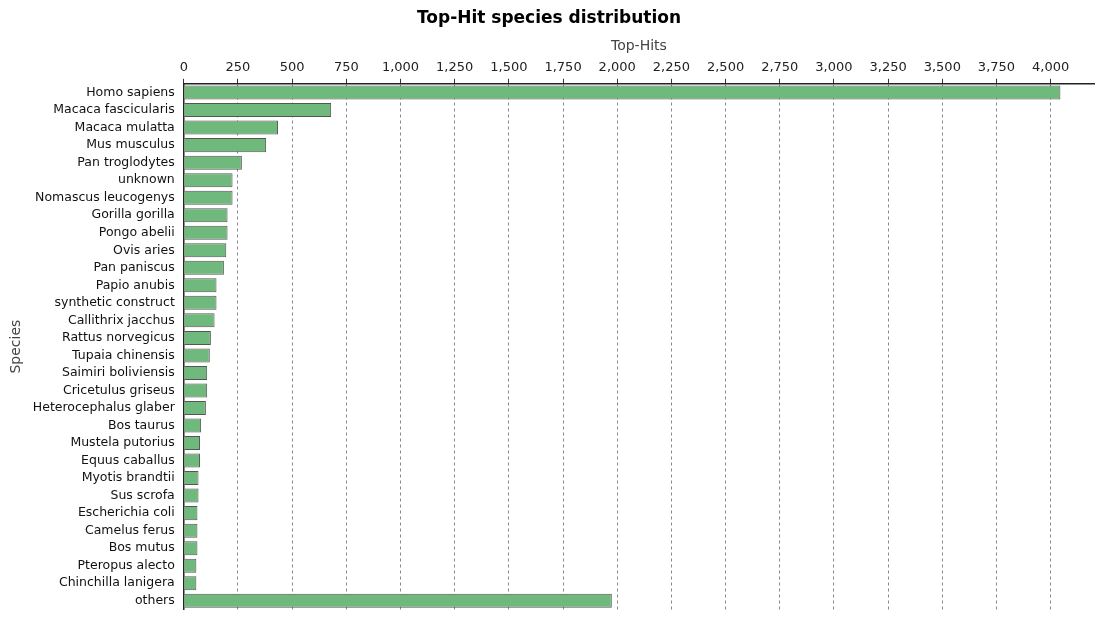 The height and width of the screenshot is (621, 1098). What do you see at coordinates (888, 67) in the screenshot?
I see `x-tick-label: 3,250` at bounding box center [888, 67].